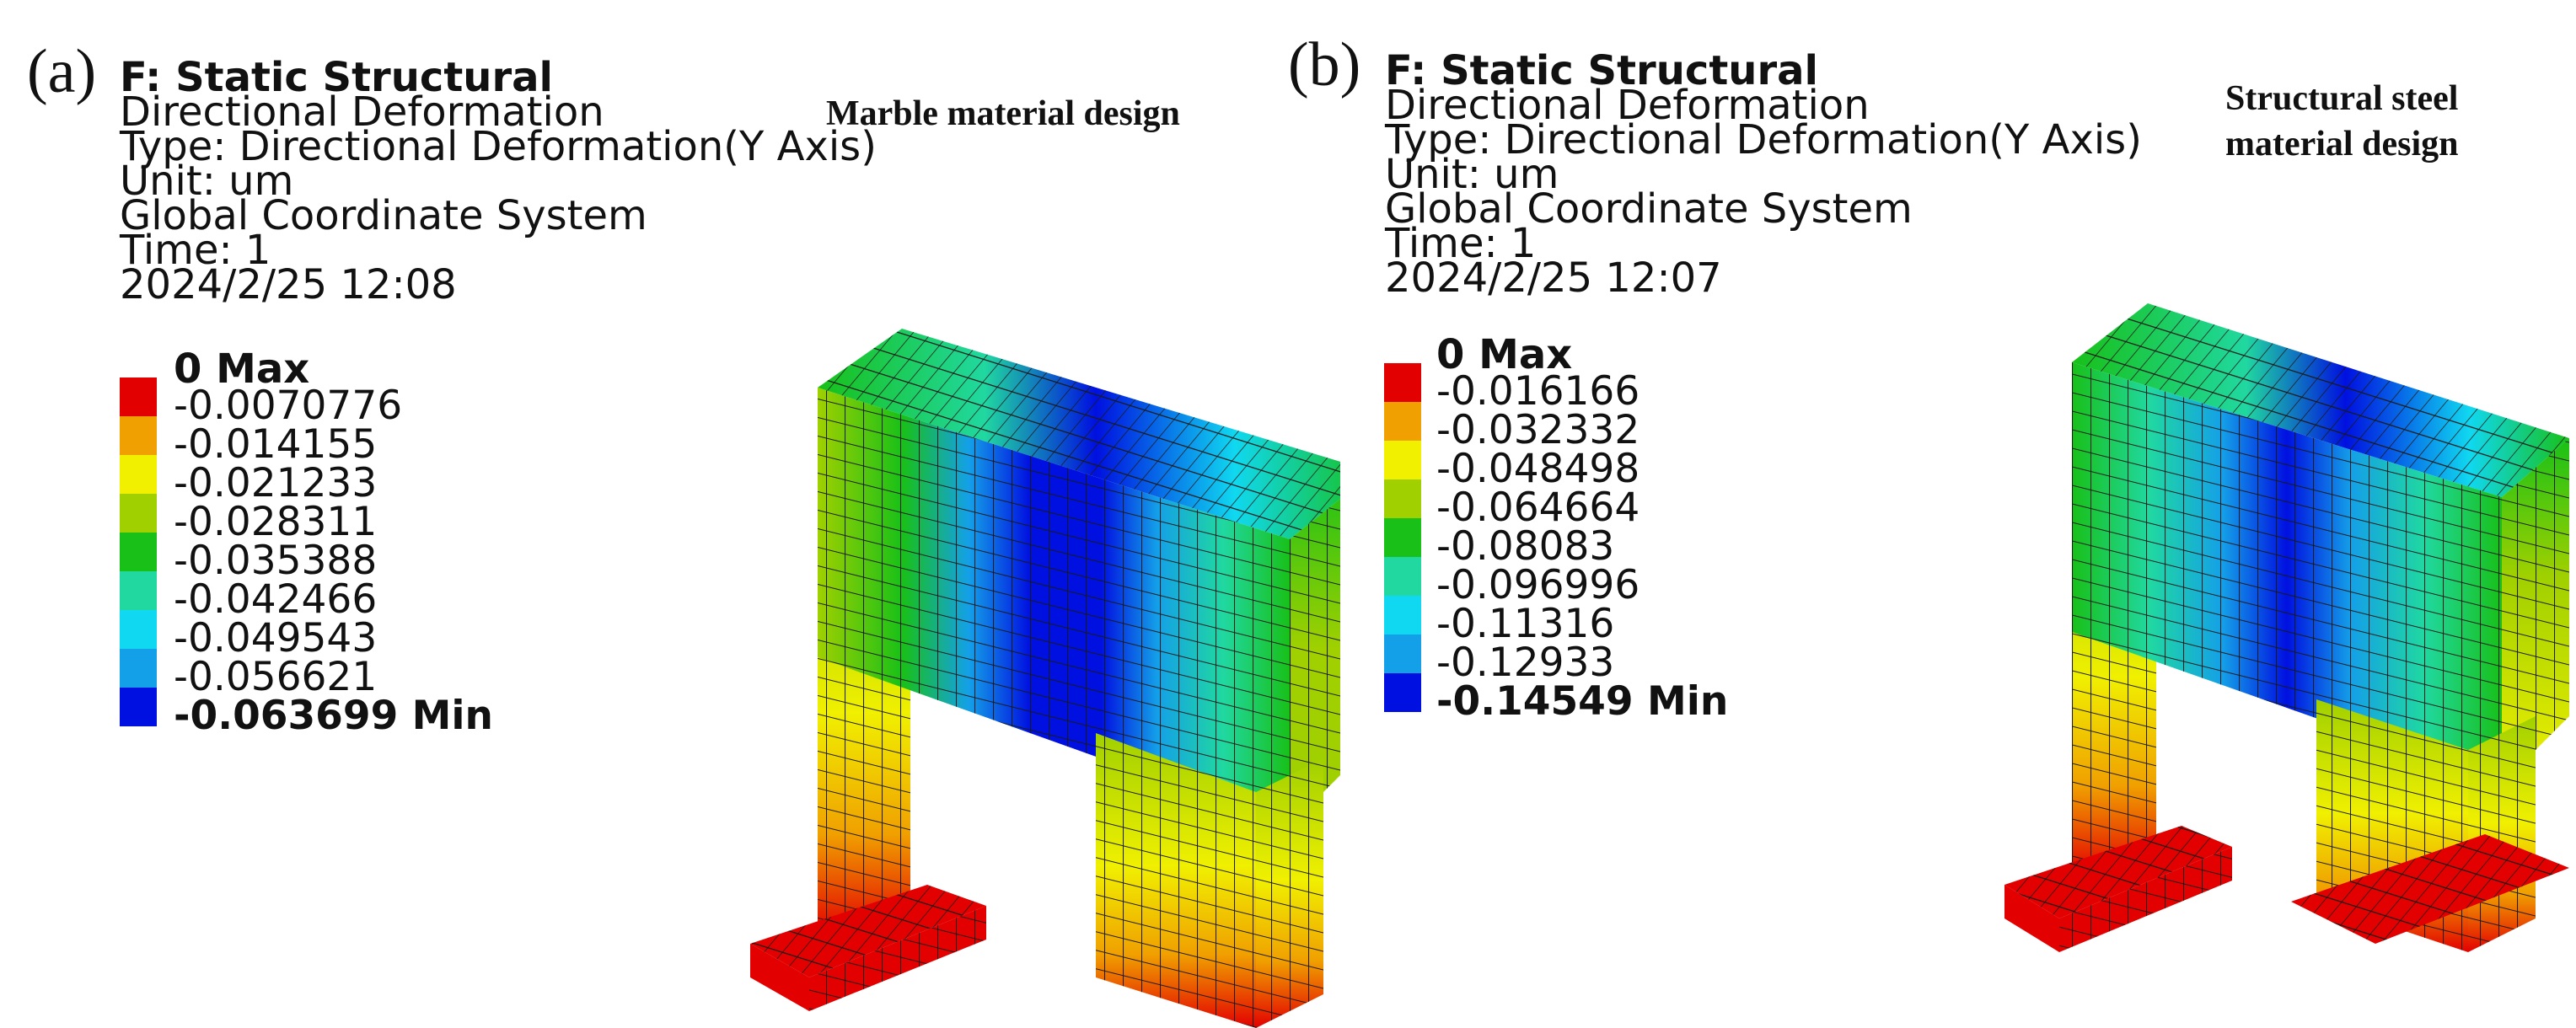  I want to click on legend-tick: -0.042466, so click(276, 599).